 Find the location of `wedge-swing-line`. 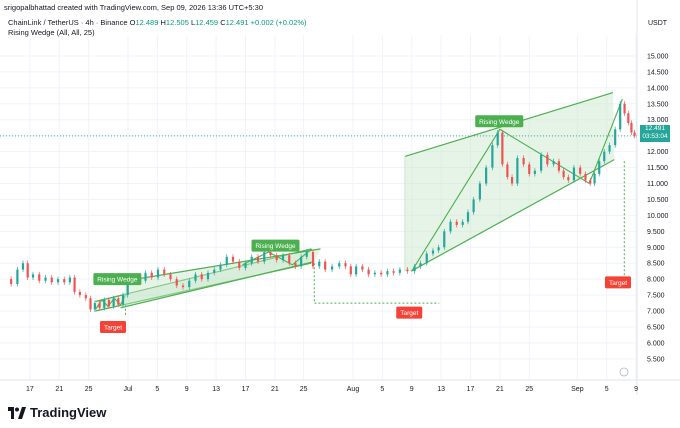

wedge-swing-line is located at coordinates (110, 302).